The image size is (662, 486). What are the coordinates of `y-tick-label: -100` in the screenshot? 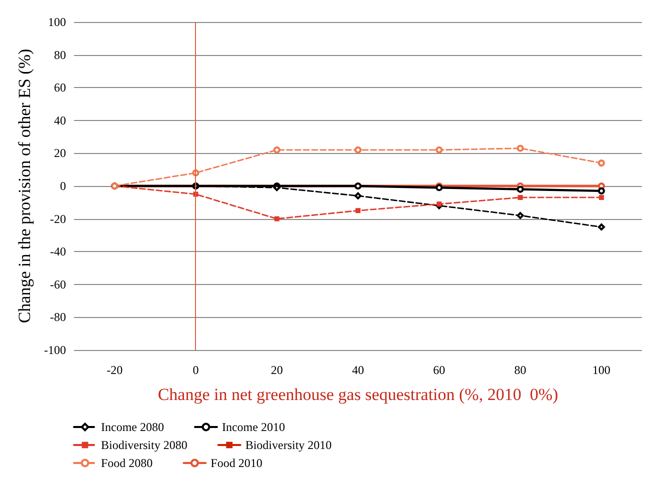 It's located at (55, 350).